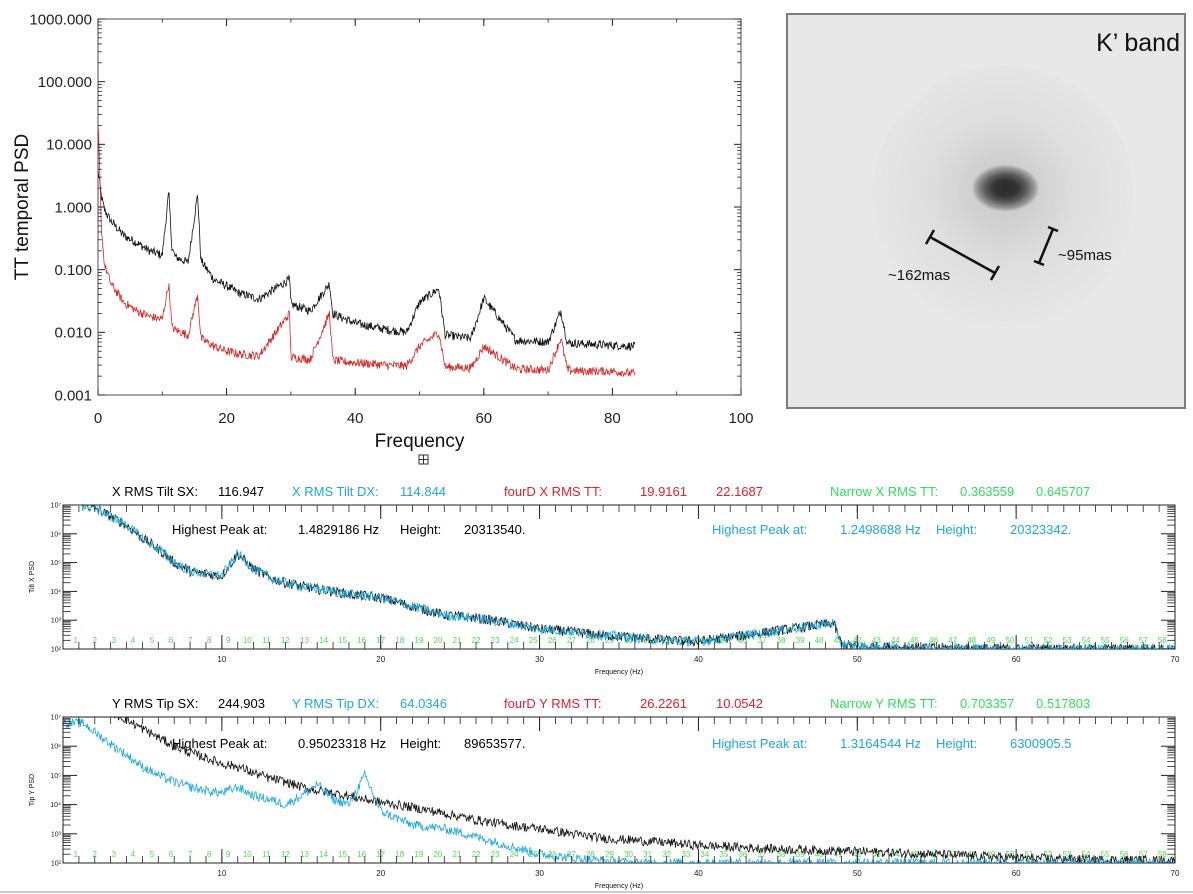 The image size is (1193, 894). What do you see at coordinates (361, 854) in the screenshot?
I see `harmonic-label: 16` at bounding box center [361, 854].